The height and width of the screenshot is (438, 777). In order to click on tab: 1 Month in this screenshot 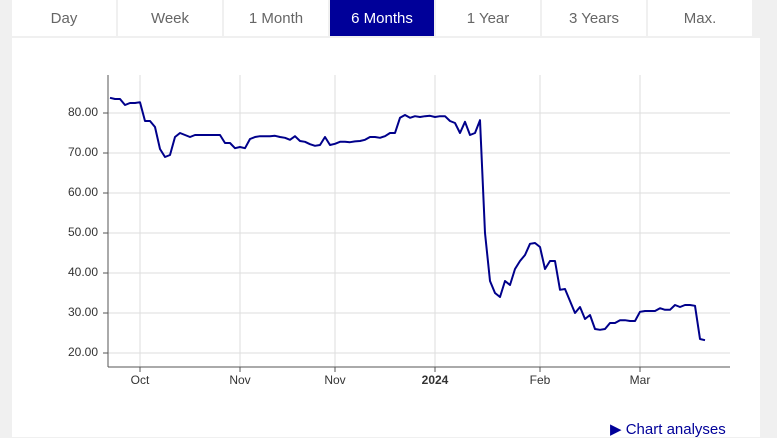, I will do `click(276, 18)`.